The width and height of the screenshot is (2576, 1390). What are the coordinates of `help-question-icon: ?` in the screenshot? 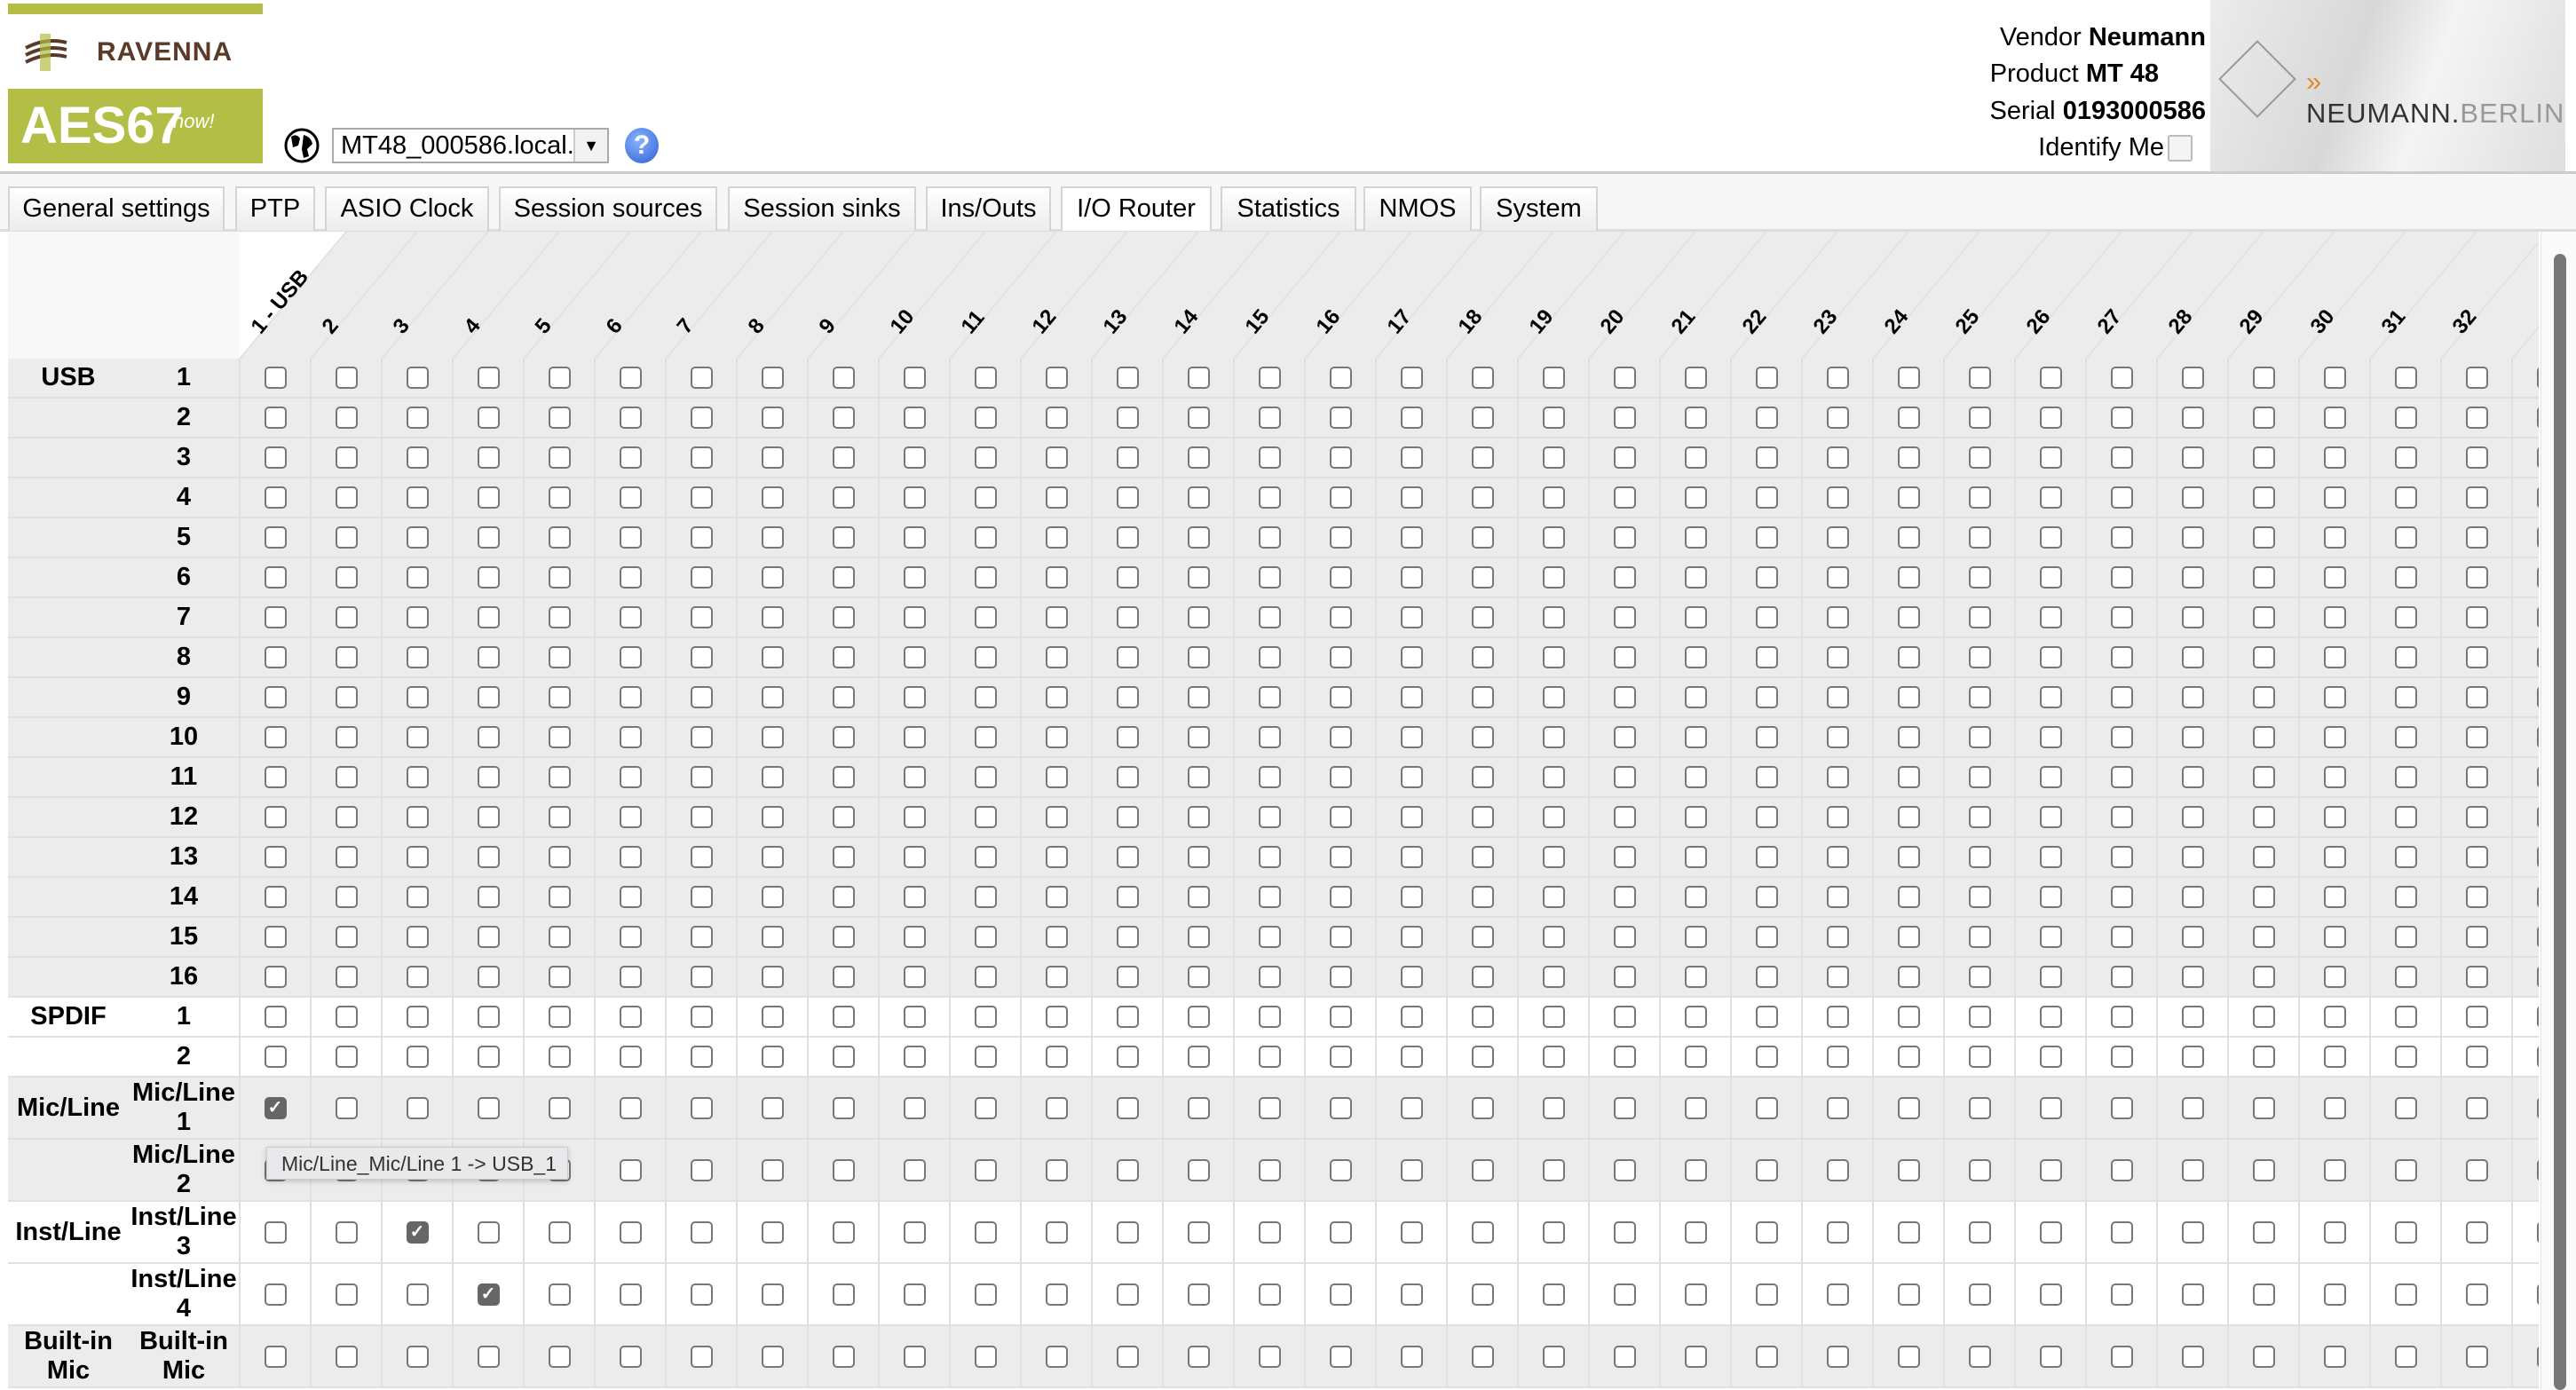 It's located at (642, 145).